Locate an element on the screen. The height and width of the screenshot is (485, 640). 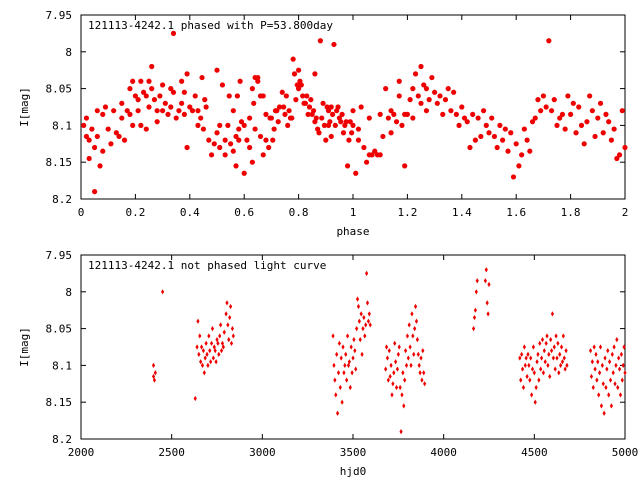
chart-title: 121113-4242.1 not phased light curve is located at coordinates (207, 265).